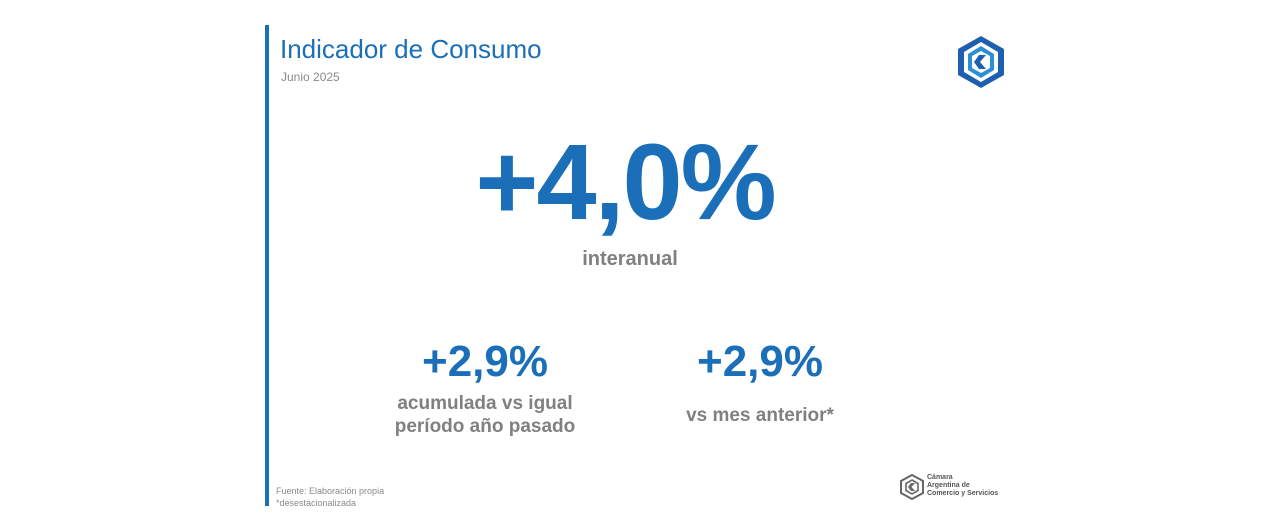  I want to click on cac-logo-small-icon, so click(912, 487).